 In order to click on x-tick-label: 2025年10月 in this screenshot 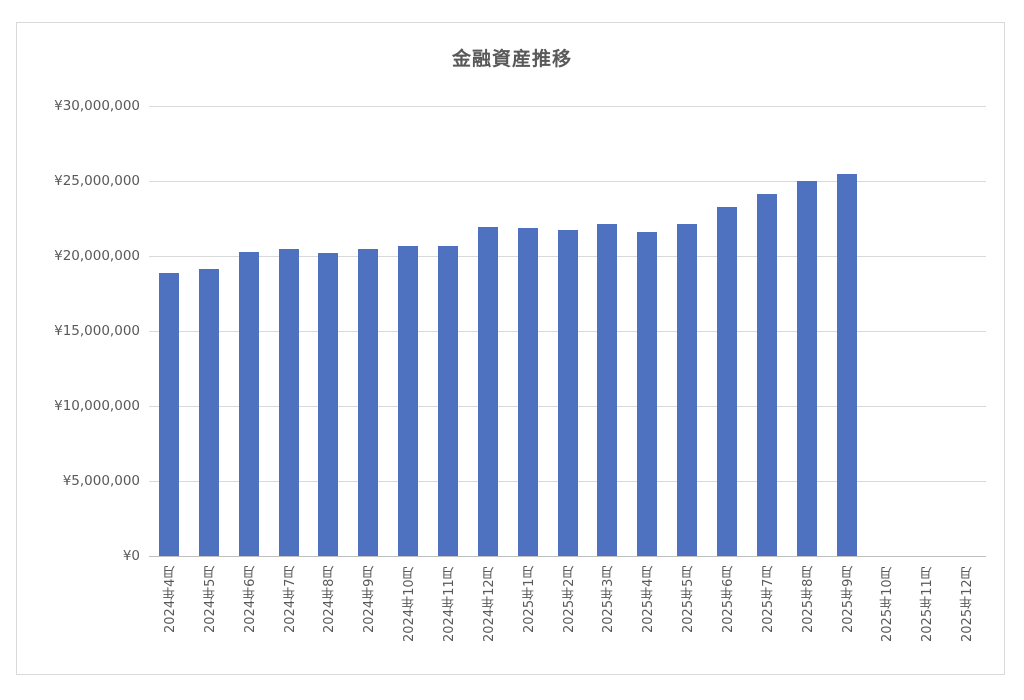, I will do `click(888, 604)`.